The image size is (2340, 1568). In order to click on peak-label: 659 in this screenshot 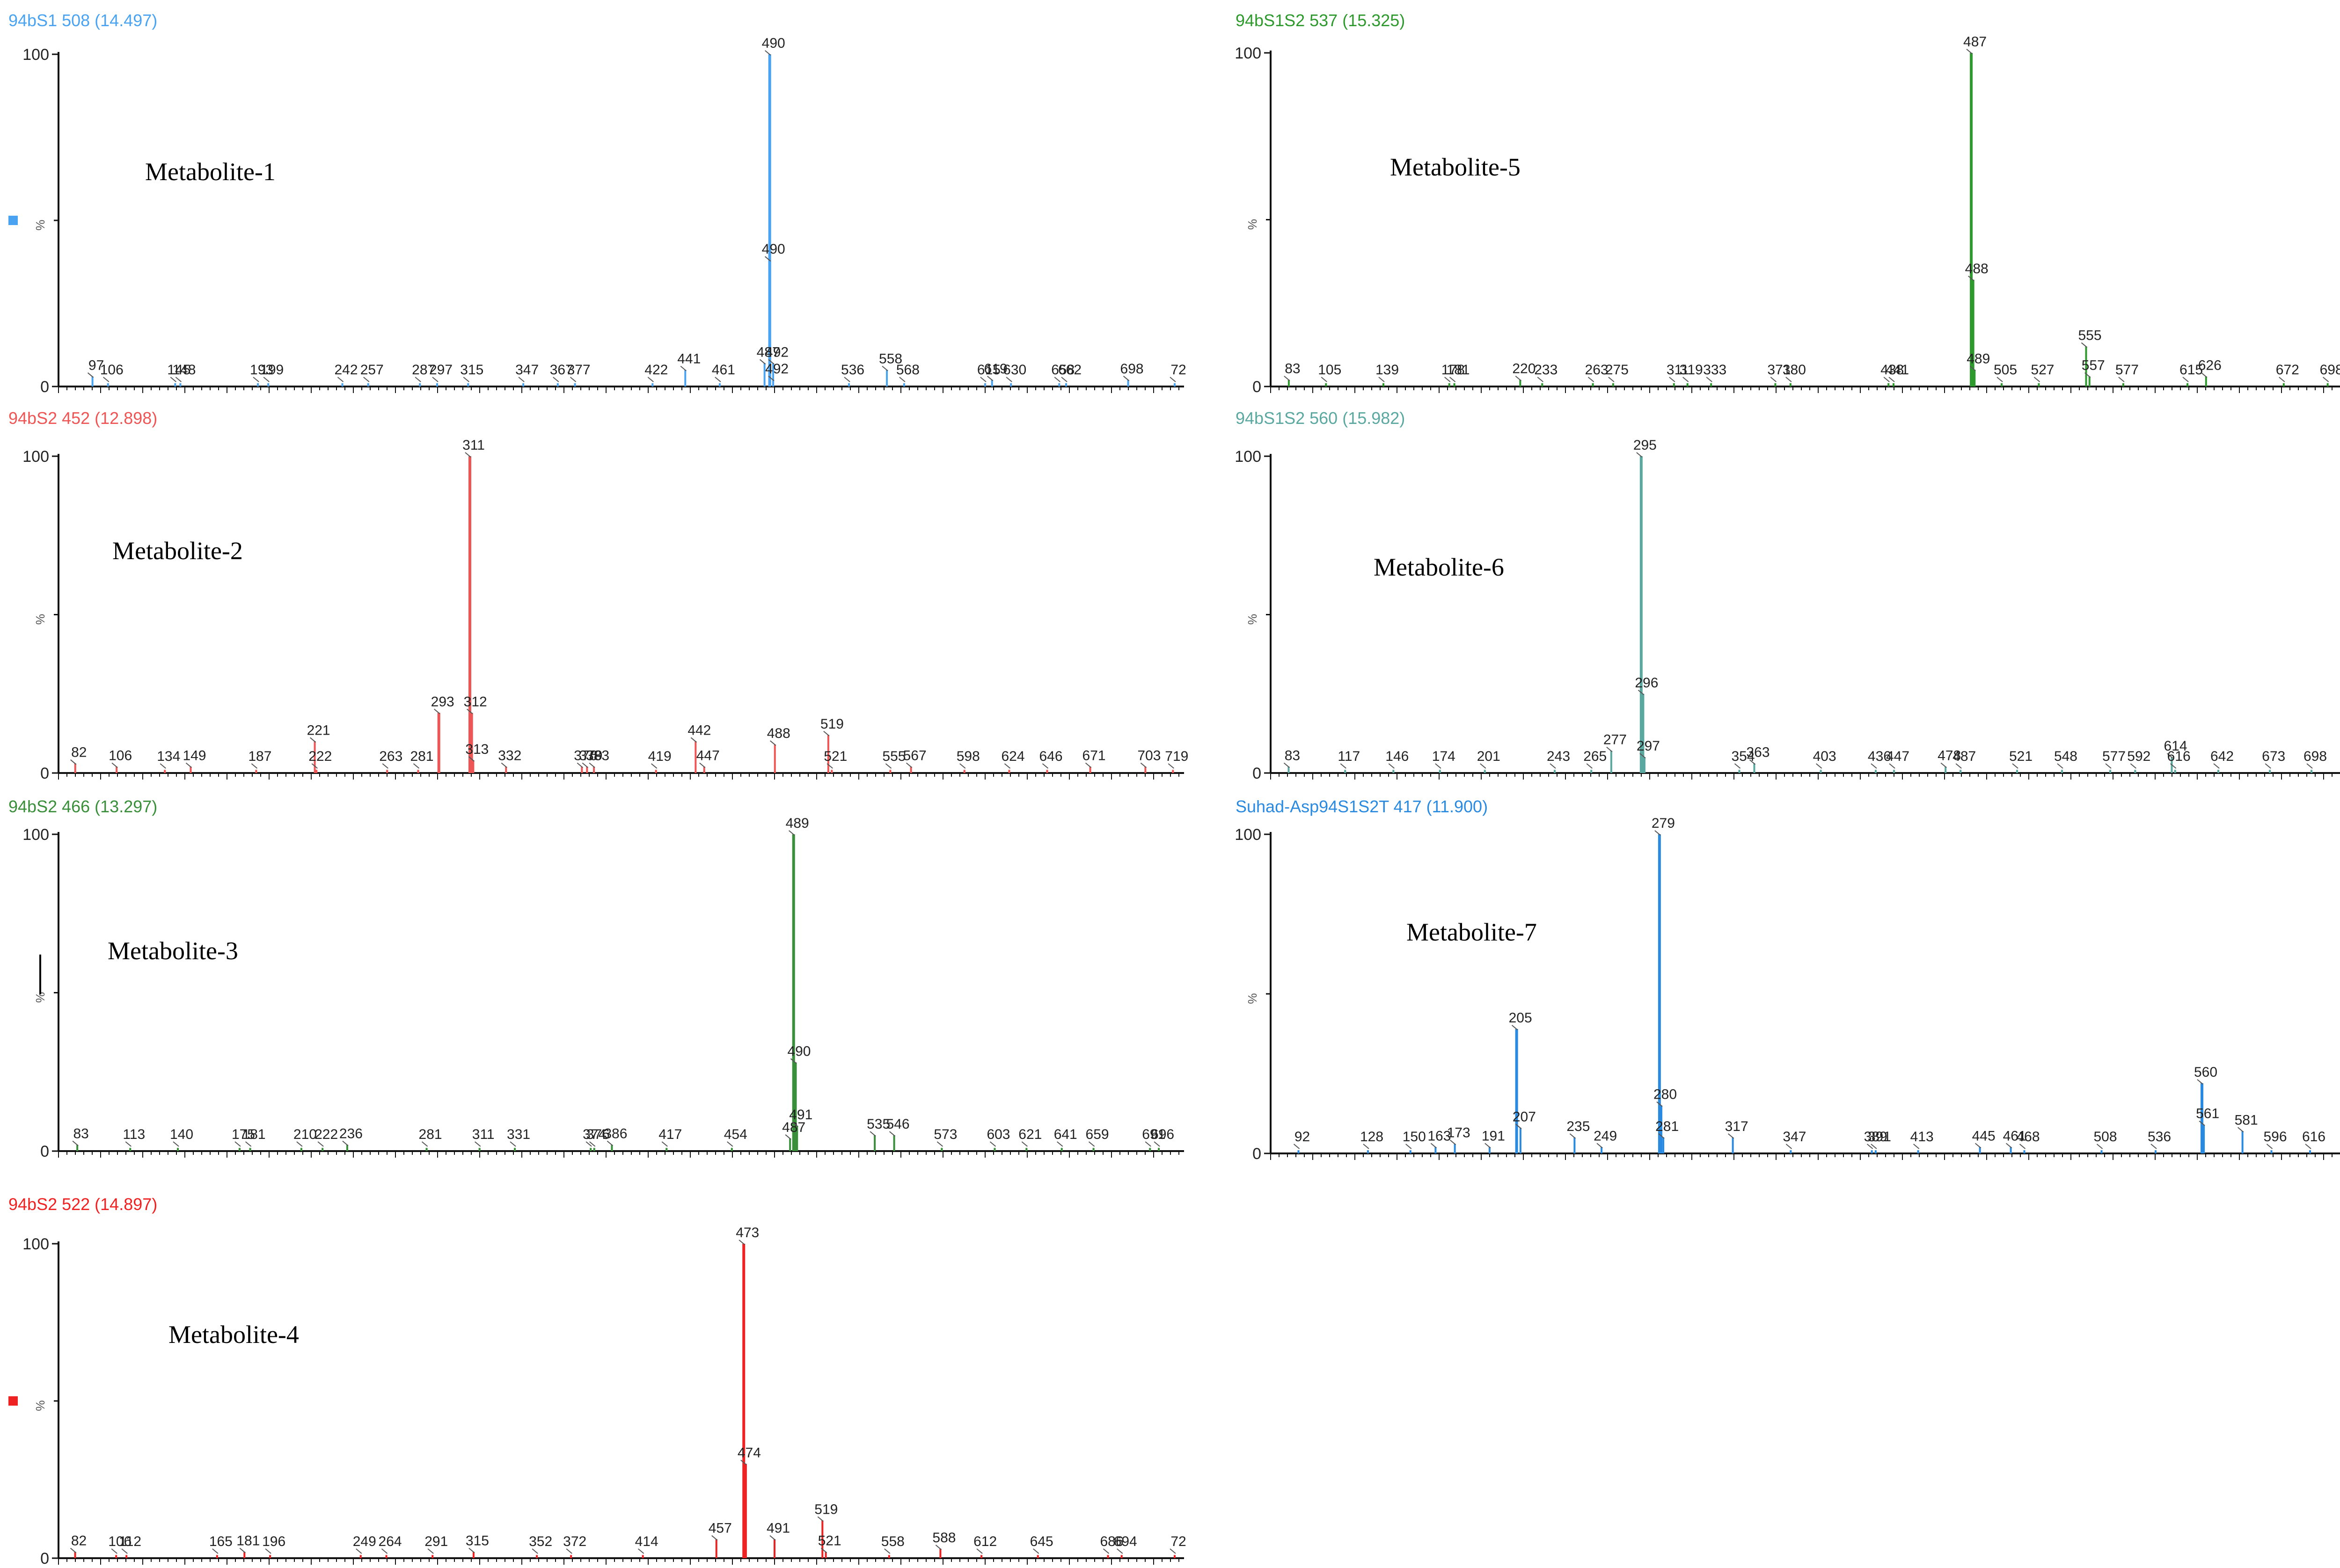, I will do `click(1098, 1134)`.